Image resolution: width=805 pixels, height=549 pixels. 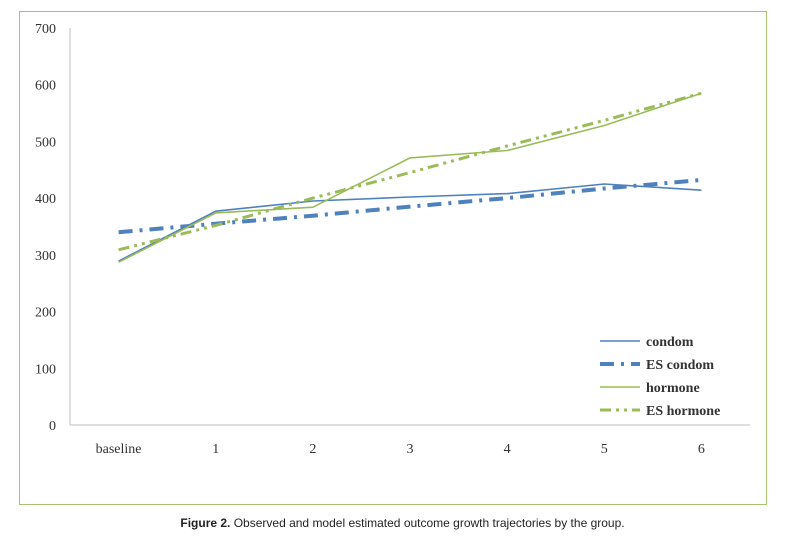 I want to click on y-tick-label: 700, so click(x=45, y=29).